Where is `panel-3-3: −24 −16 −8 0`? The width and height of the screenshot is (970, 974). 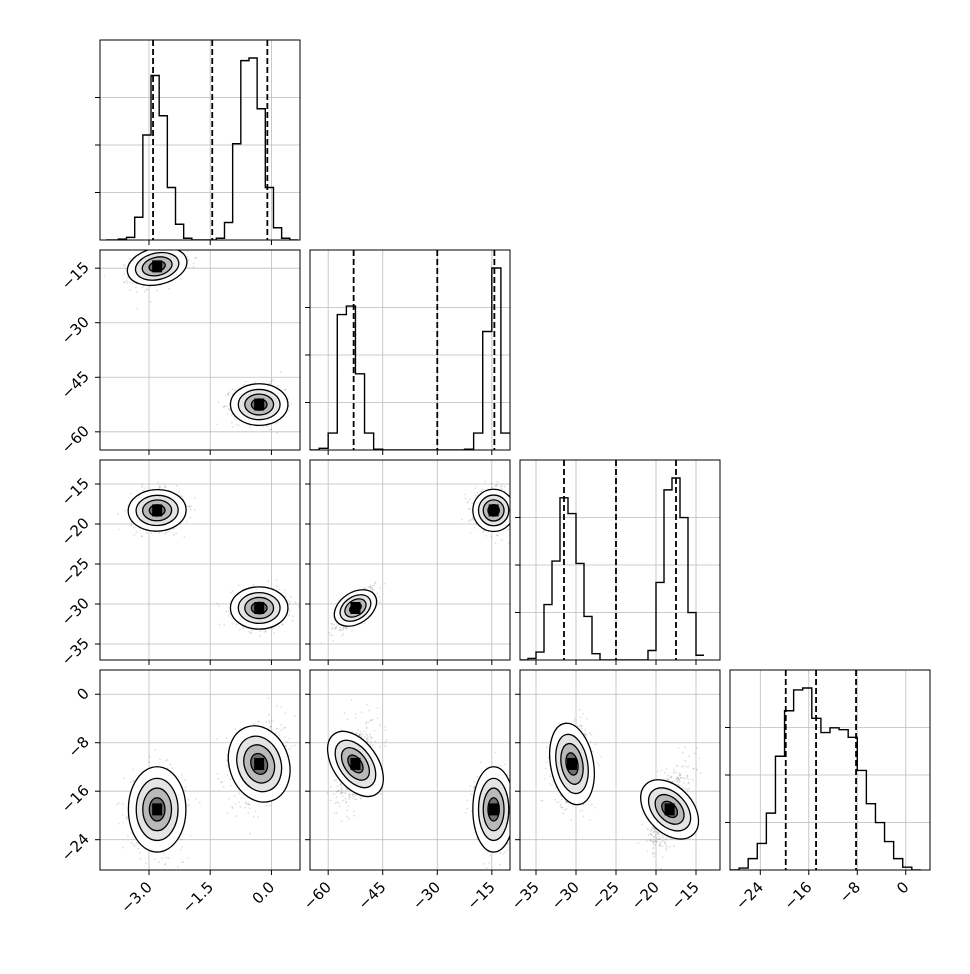
panel-3-3: −24 −16 −8 0 is located at coordinates (827, 791).